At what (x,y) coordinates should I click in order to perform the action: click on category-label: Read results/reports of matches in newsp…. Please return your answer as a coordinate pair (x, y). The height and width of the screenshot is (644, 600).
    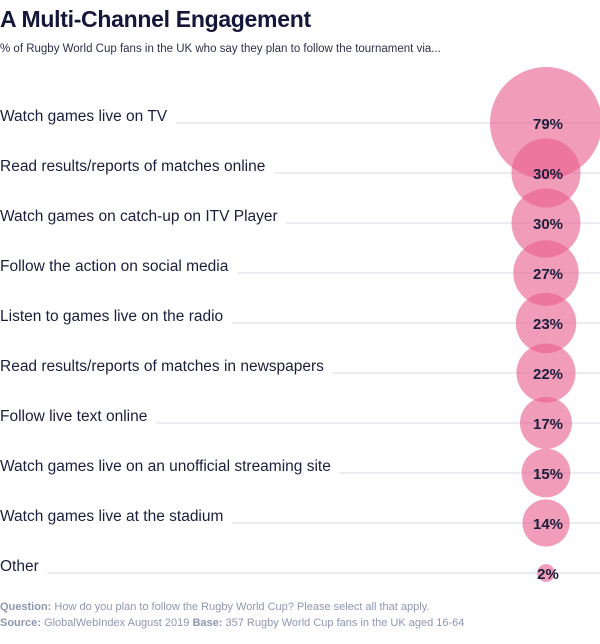
    Looking at the image, I should click on (162, 366).